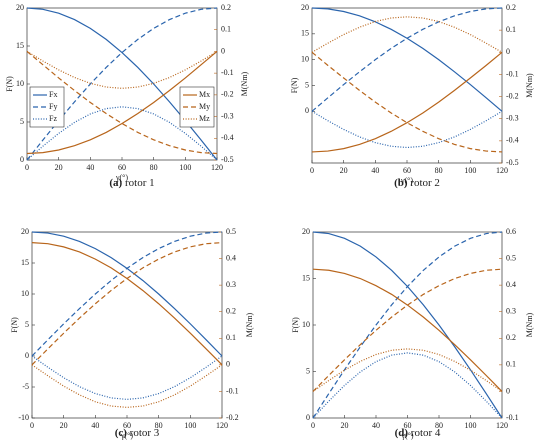  I want to click on y2-tick-label: 0.1, so click(226, 29).